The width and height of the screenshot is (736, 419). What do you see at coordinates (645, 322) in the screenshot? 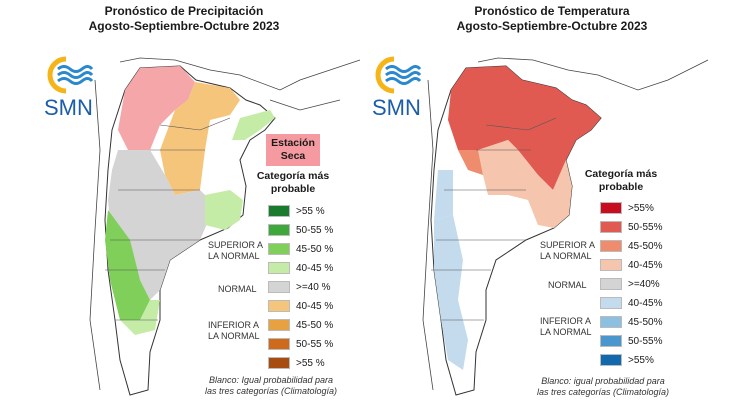
I see `legend-label: 45-50%` at bounding box center [645, 322].